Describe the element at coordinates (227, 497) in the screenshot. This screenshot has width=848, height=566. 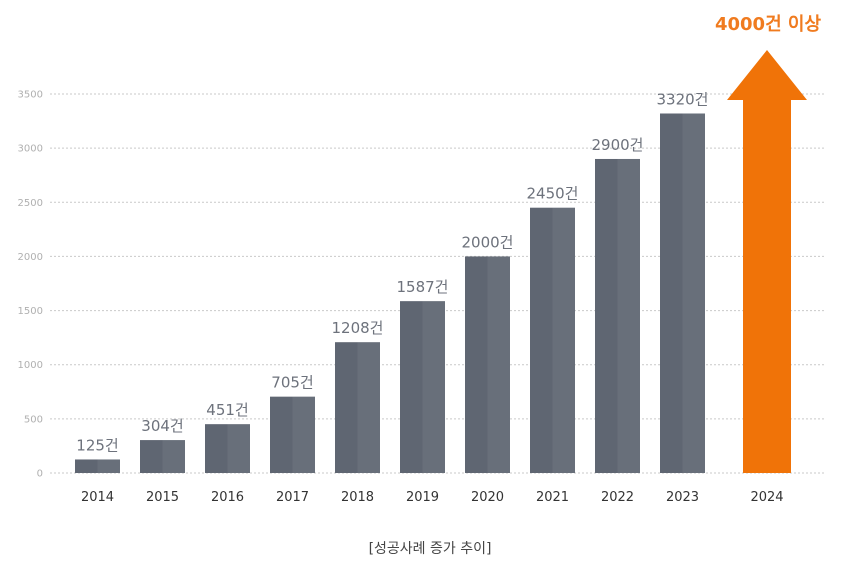
I see `x-tick-label-2016: 2016` at that location.